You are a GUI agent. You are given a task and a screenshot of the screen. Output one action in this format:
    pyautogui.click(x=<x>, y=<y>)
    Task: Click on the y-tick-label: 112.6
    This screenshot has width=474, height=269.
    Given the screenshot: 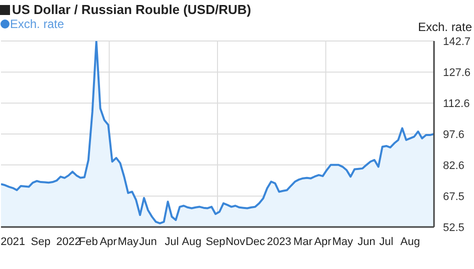 What is the action you would take?
    pyautogui.click(x=456, y=104)
    